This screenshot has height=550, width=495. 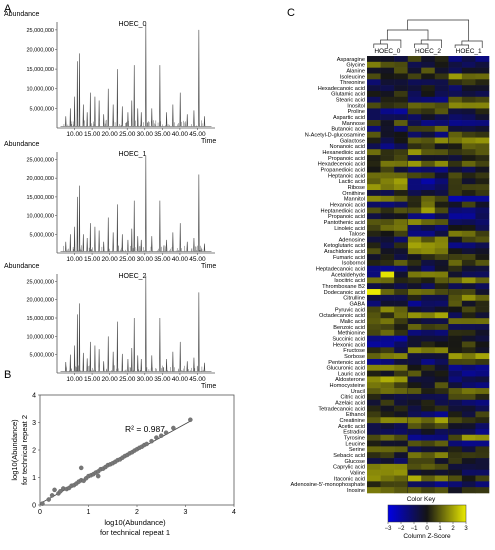 I want to click on data-point, so click(x=98, y=476).